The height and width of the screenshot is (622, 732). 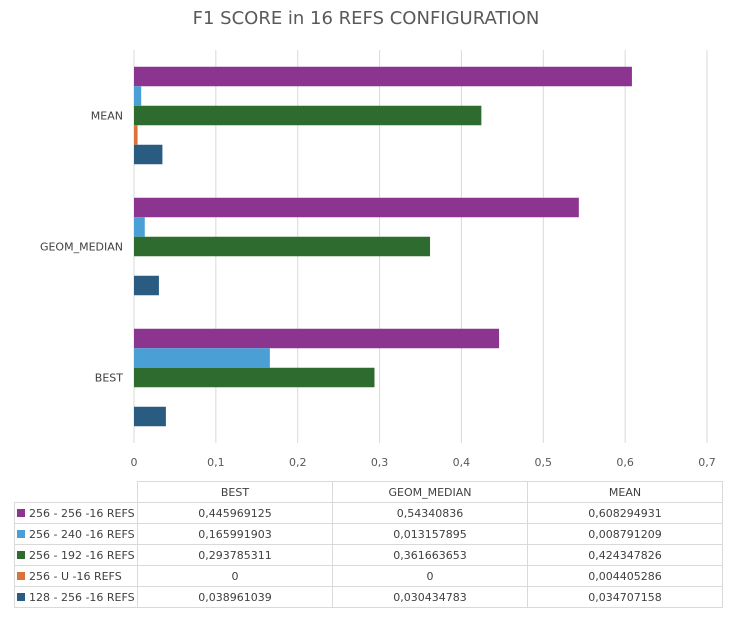 I want to click on series-name: 256 - 240 -16 REFS, so click(x=82, y=534).